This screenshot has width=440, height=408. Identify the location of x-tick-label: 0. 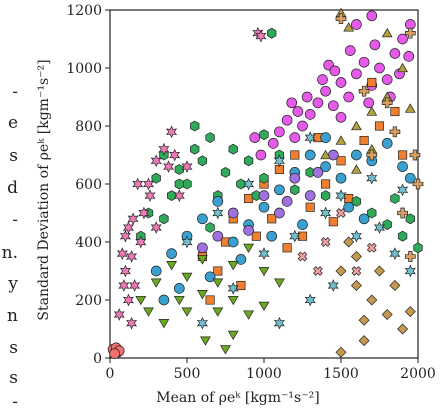
(110, 374).